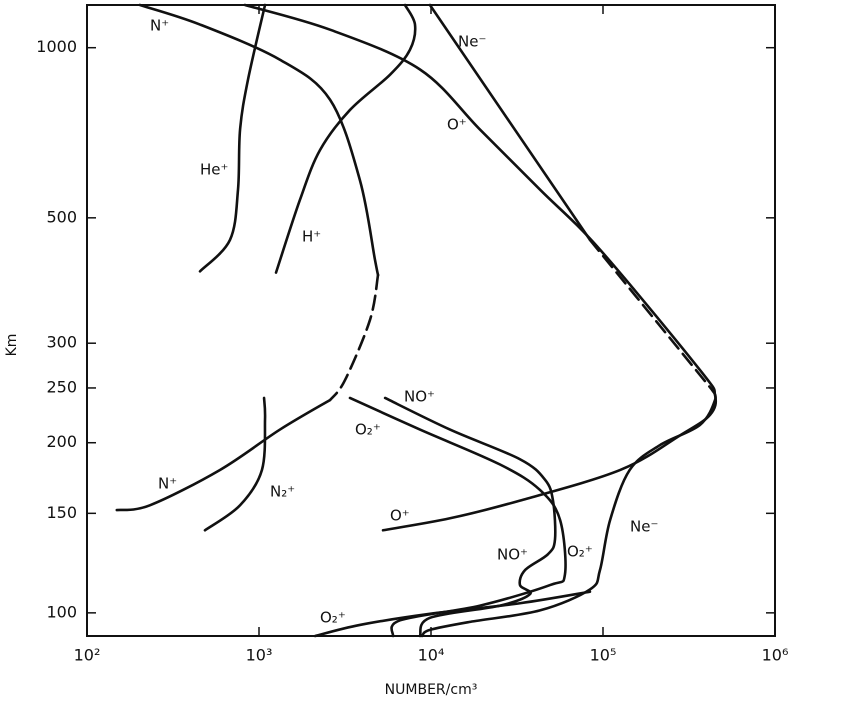 The height and width of the screenshot is (706, 849). What do you see at coordinates (87, 655) in the screenshot?
I see `x-tick-label: 10²` at bounding box center [87, 655].